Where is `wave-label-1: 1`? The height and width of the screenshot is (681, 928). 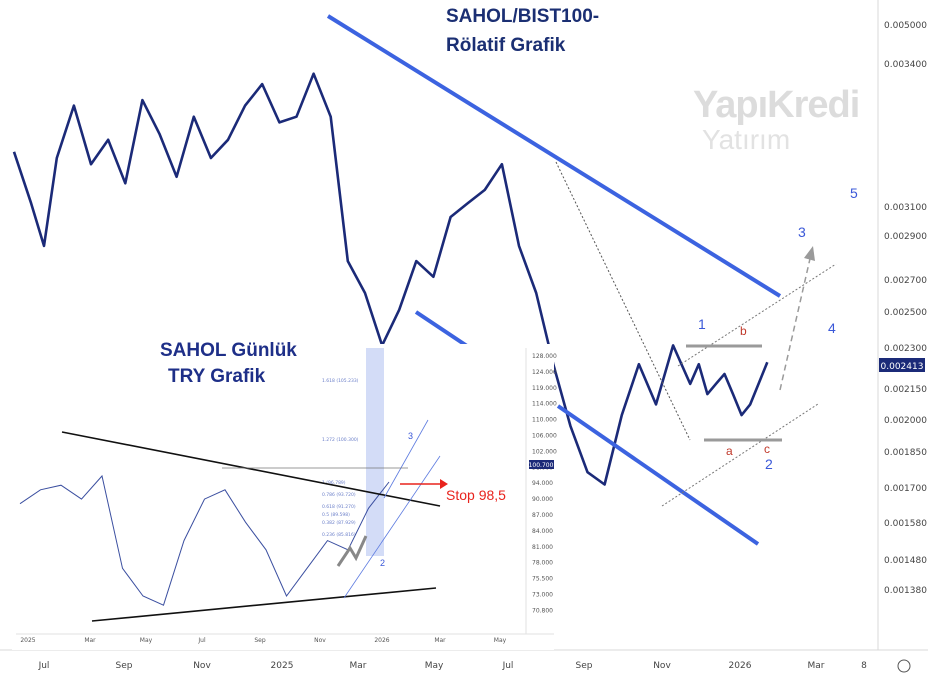 wave-label-1: 1 is located at coordinates (702, 324).